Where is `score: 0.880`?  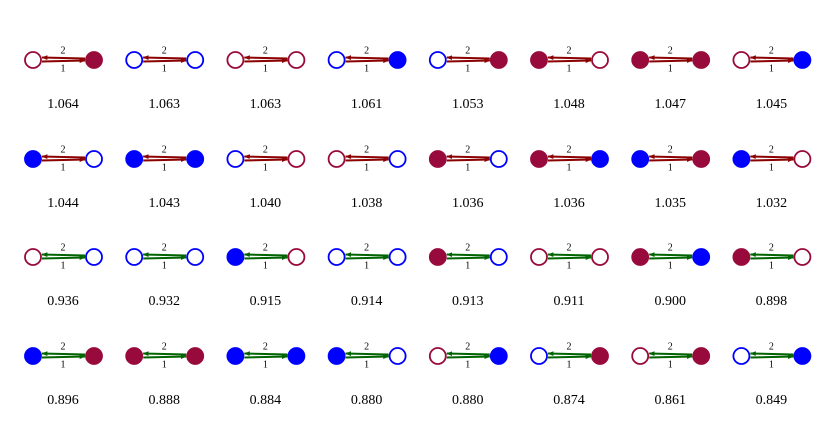 score: 0.880 is located at coordinates (367, 400).